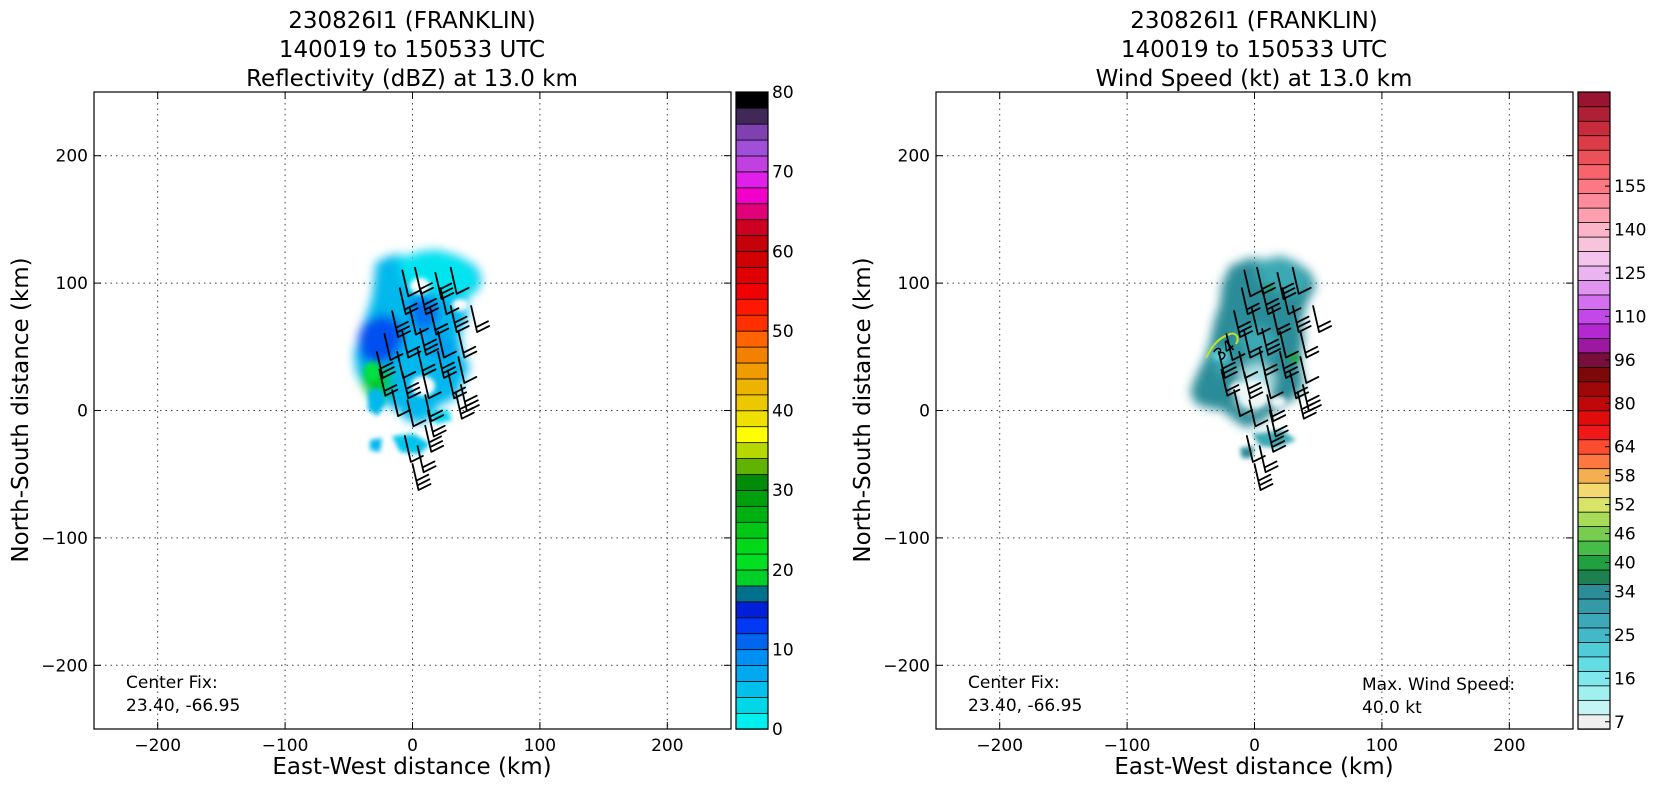 The height and width of the screenshot is (787, 1655). Describe the element at coordinates (1254, 21) in the screenshot. I see `wind-speed-title-line-1: 230826I1 (FRANKLIN)` at that location.